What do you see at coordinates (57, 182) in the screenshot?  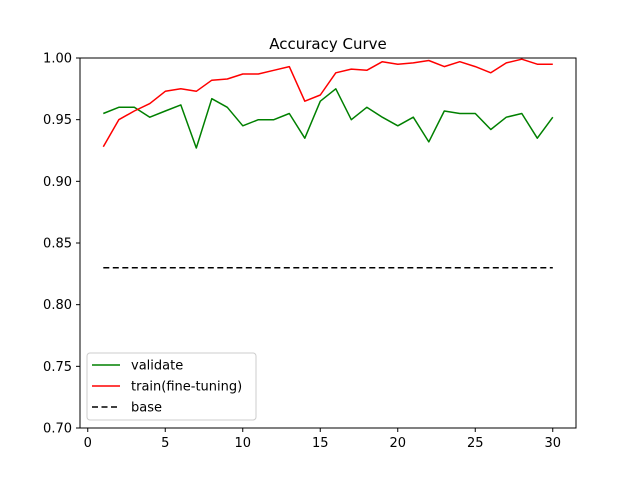 I see `y-tick-label: 0.90` at bounding box center [57, 182].